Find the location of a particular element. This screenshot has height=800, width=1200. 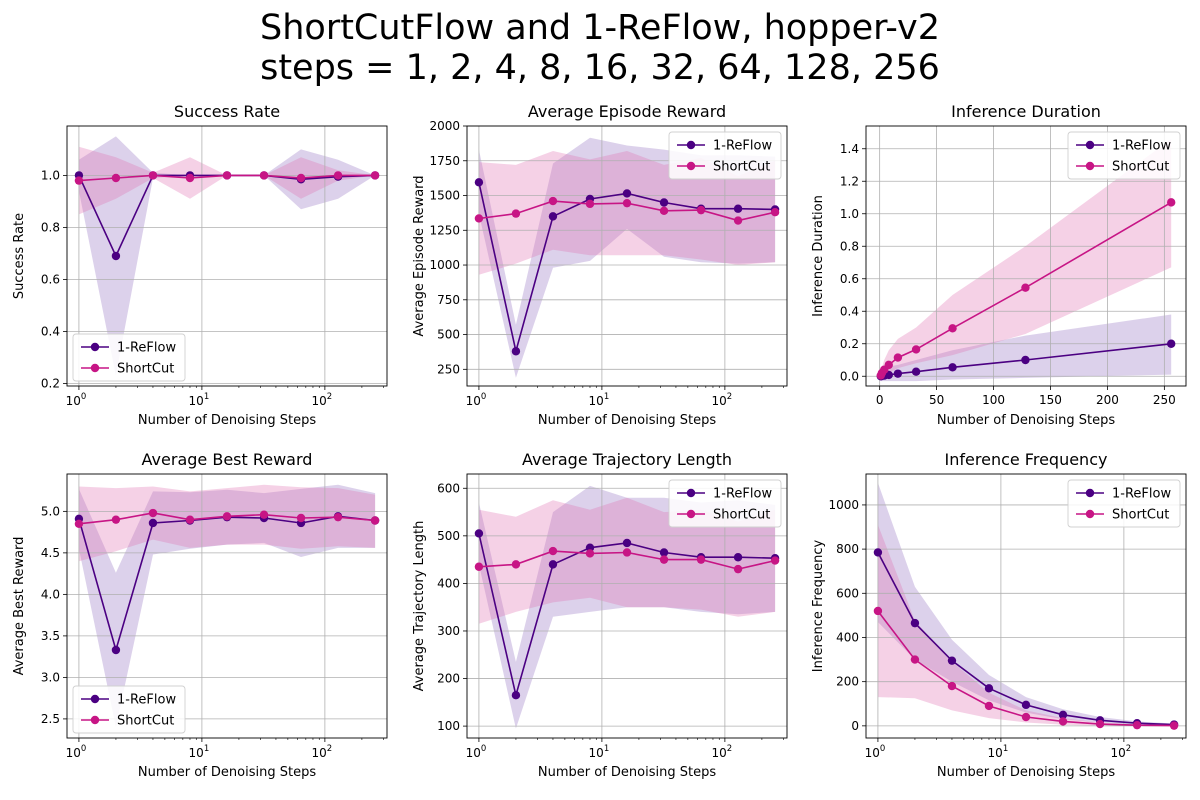

inference-duration-legend-1-reflow-marker is located at coordinates (1090, 145).